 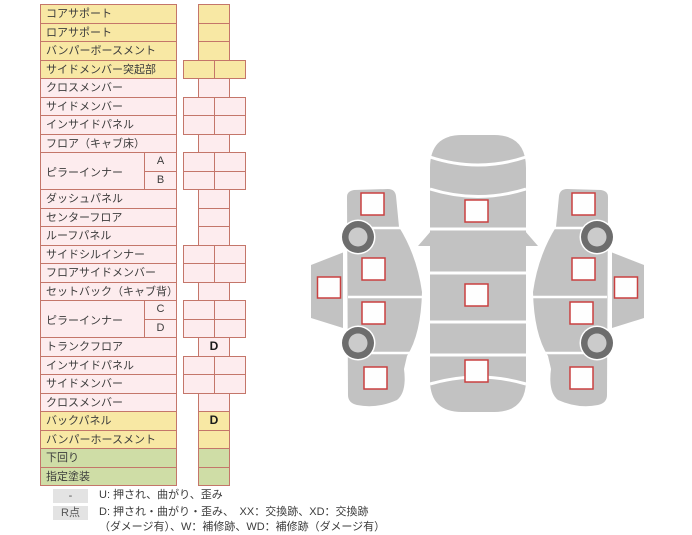 I want to click on table-row: セットバック（キャブ背）, so click(x=143, y=291).